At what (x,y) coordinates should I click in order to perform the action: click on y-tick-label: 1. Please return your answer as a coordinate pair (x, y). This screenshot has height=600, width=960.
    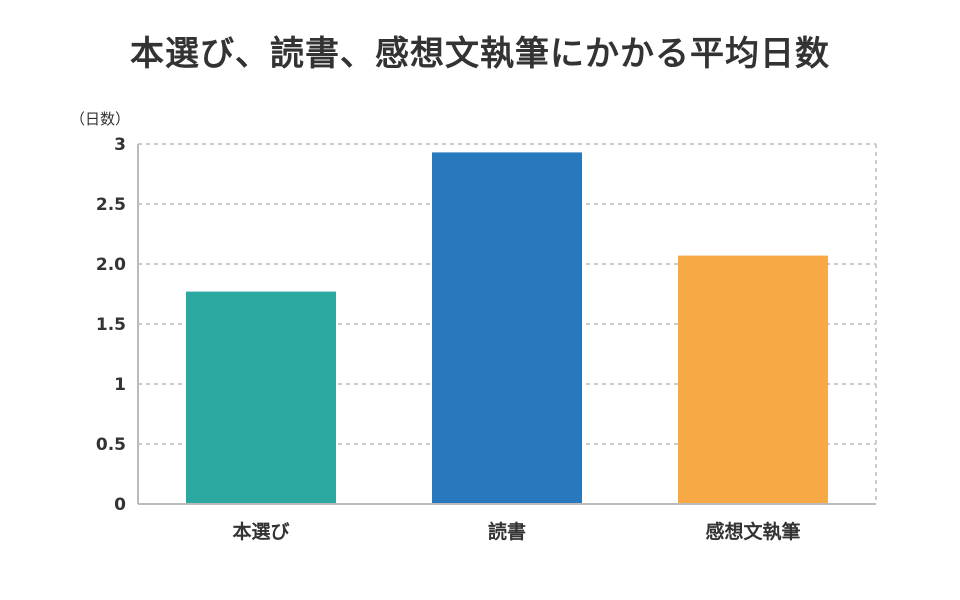
    Looking at the image, I should click on (120, 385).